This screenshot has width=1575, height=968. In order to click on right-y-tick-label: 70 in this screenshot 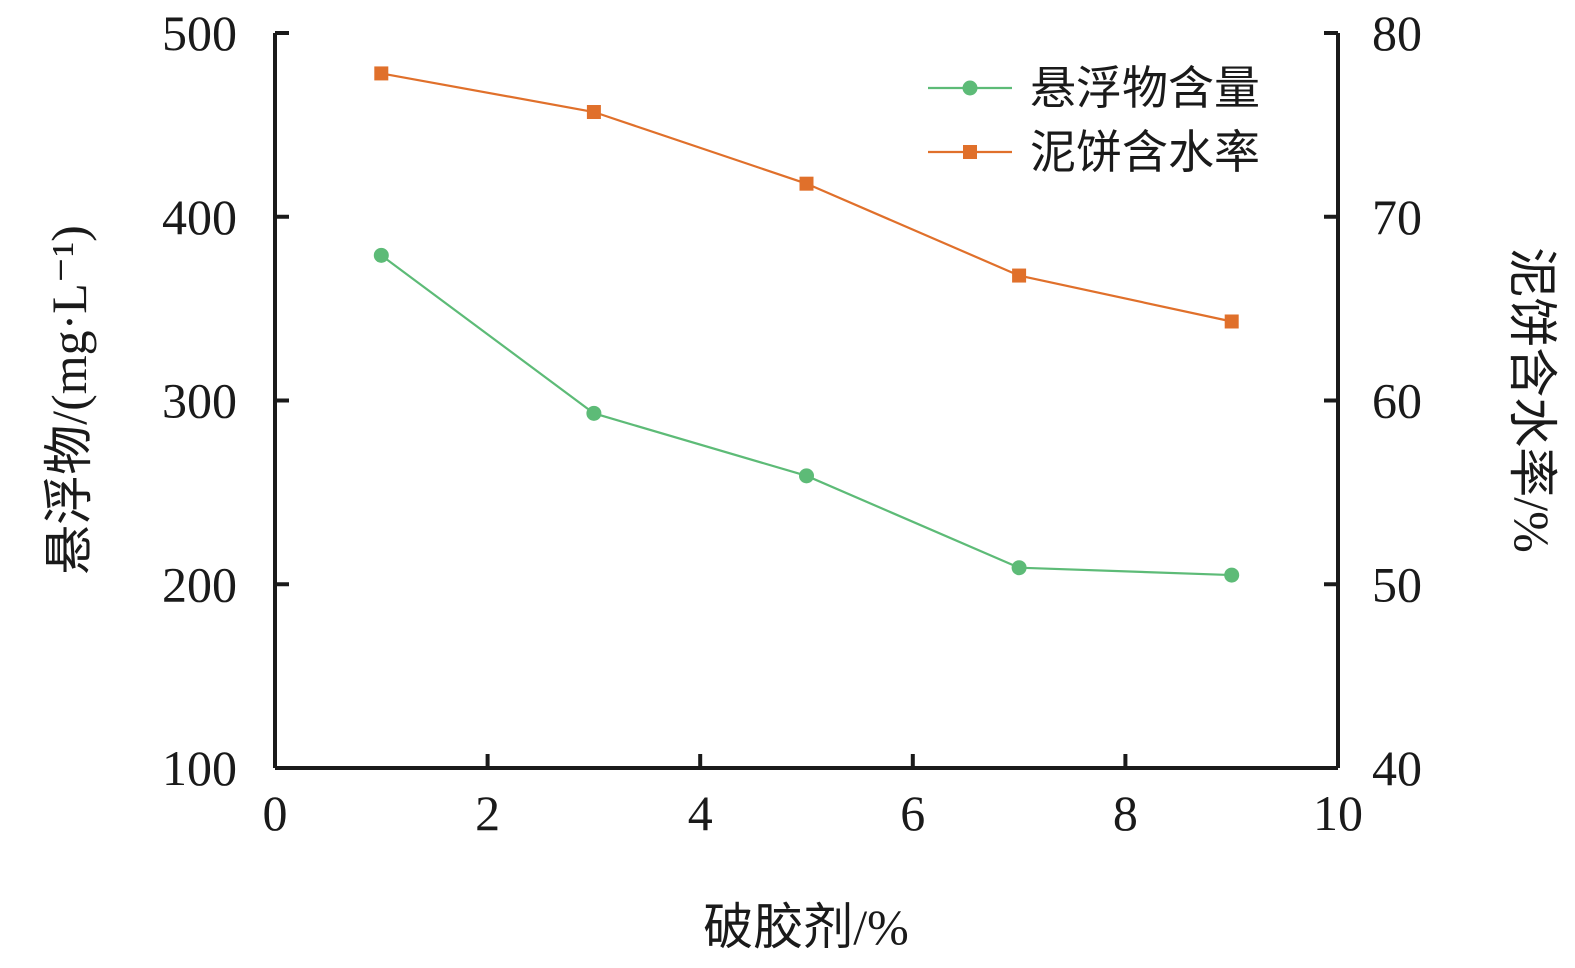, I will do `click(1397, 217)`.